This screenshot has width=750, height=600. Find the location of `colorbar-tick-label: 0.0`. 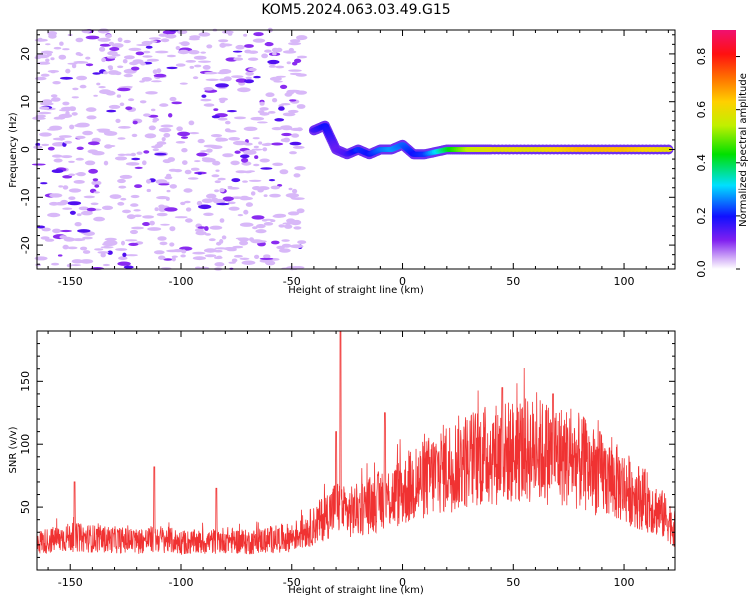

colorbar-tick-label: 0.0 is located at coordinates (701, 269).